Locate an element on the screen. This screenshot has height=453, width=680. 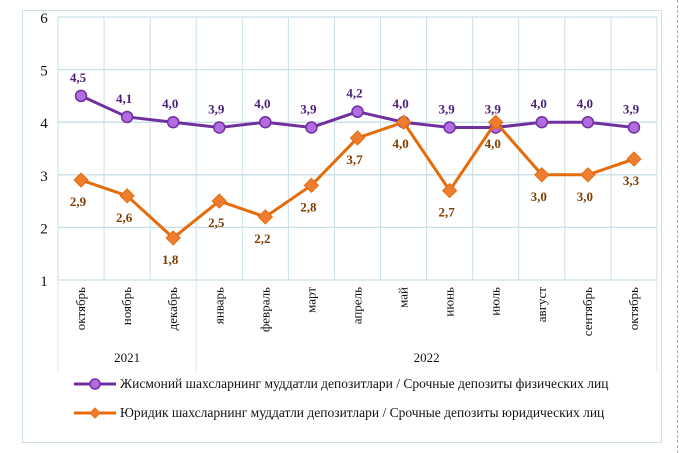
x-tick-label: август is located at coordinates (541, 305).